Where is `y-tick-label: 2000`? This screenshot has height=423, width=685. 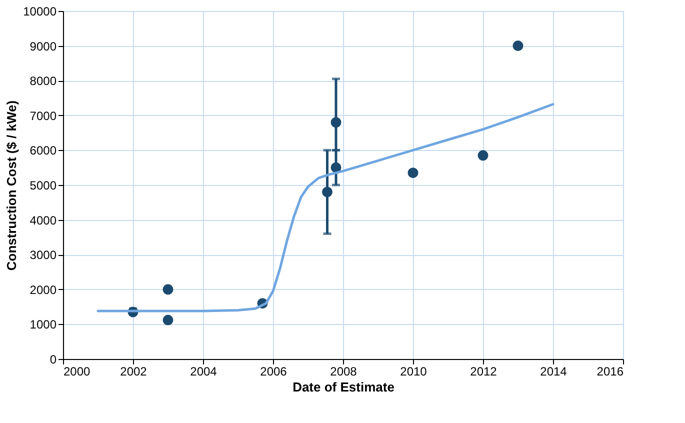
y-tick-label: 2000 is located at coordinates (43, 289).